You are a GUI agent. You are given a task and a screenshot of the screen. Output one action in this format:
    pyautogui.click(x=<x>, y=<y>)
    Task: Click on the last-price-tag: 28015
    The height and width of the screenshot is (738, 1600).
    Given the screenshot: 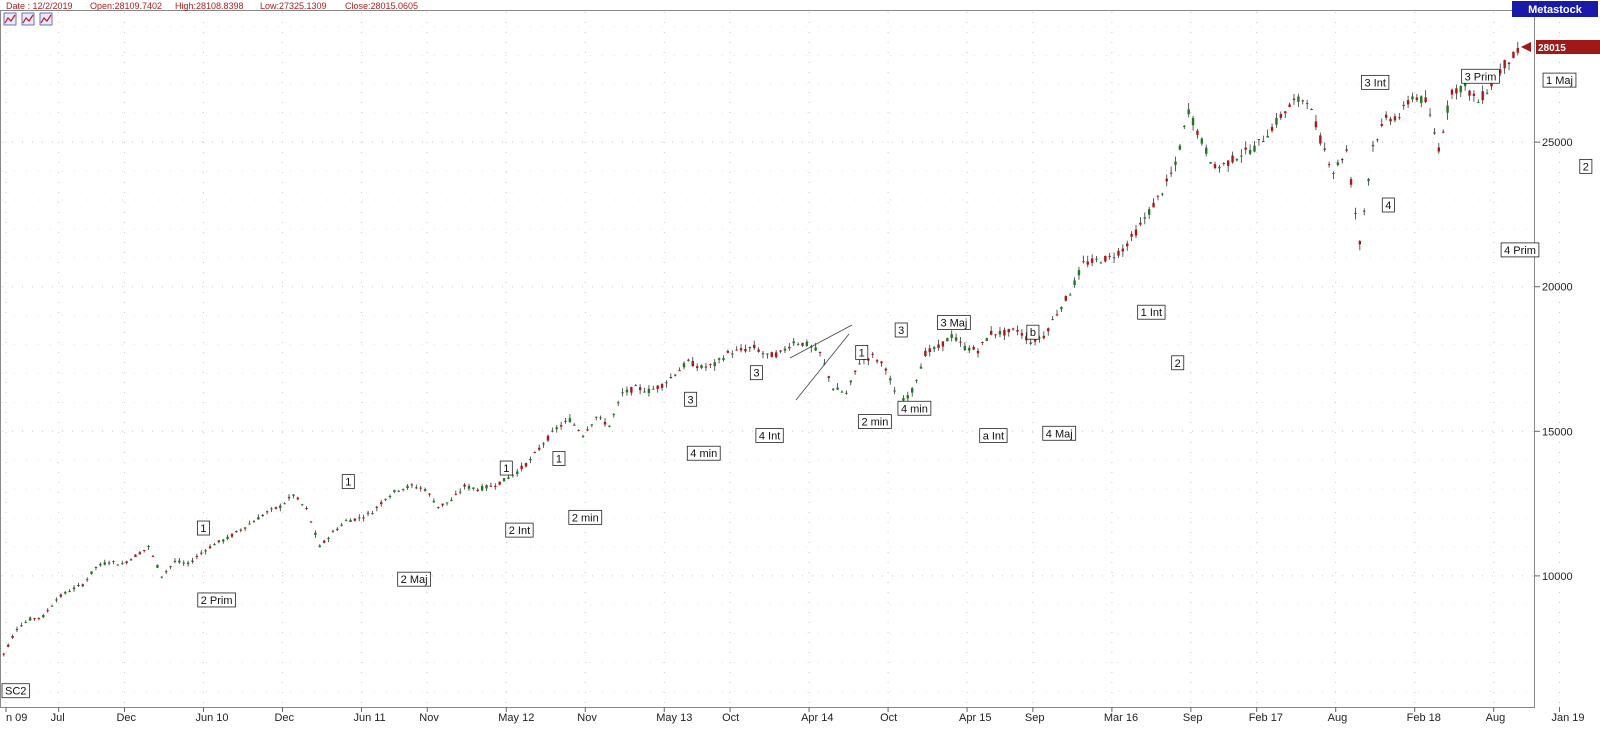 What is the action you would take?
    pyautogui.click(x=1560, y=47)
    